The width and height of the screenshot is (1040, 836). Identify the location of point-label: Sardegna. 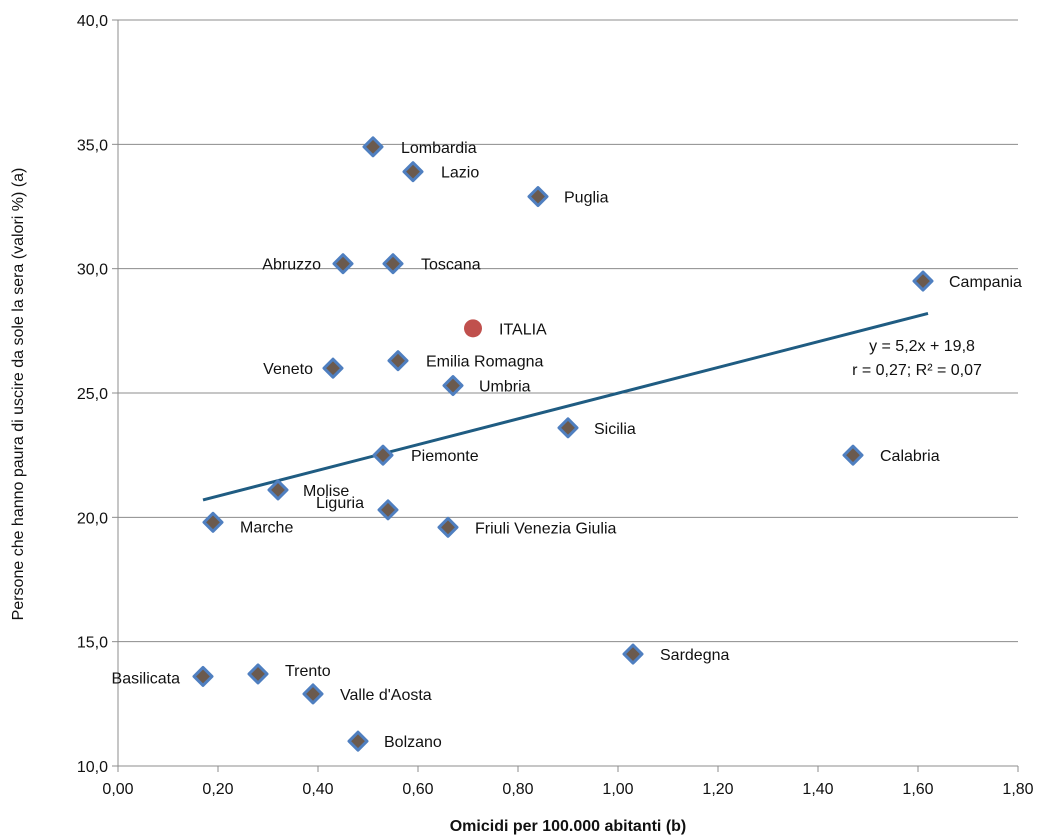
(694, 655).